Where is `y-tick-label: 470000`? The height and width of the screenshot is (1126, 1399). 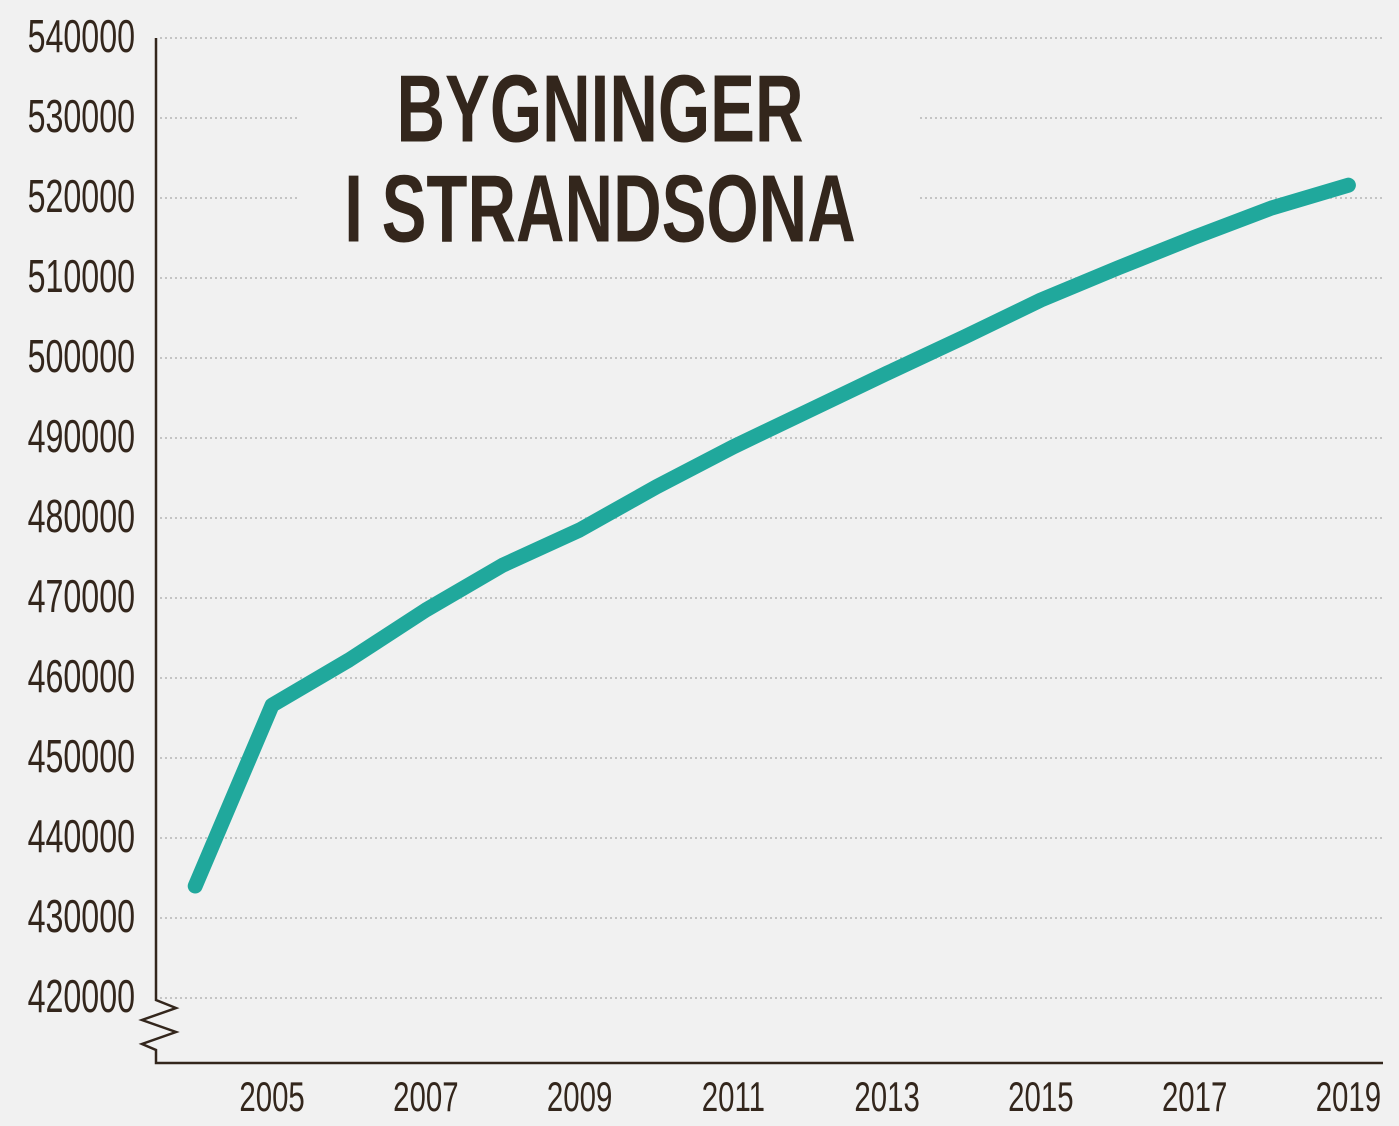
y-tick-label: 470000 is located at coordinates (81, 597).